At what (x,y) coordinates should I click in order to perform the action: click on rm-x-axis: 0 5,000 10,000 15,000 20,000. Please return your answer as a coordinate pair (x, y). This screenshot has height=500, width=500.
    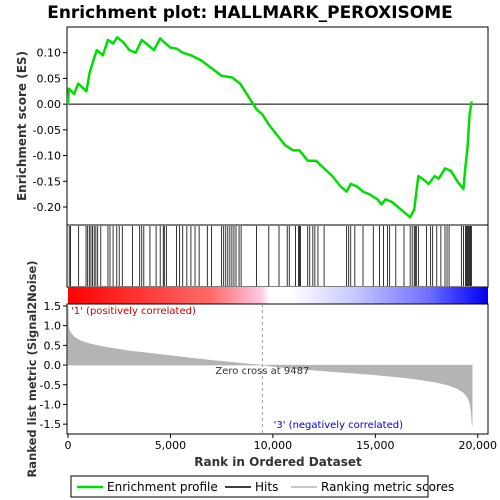
    Looking at the image, I should click on (281, 443).